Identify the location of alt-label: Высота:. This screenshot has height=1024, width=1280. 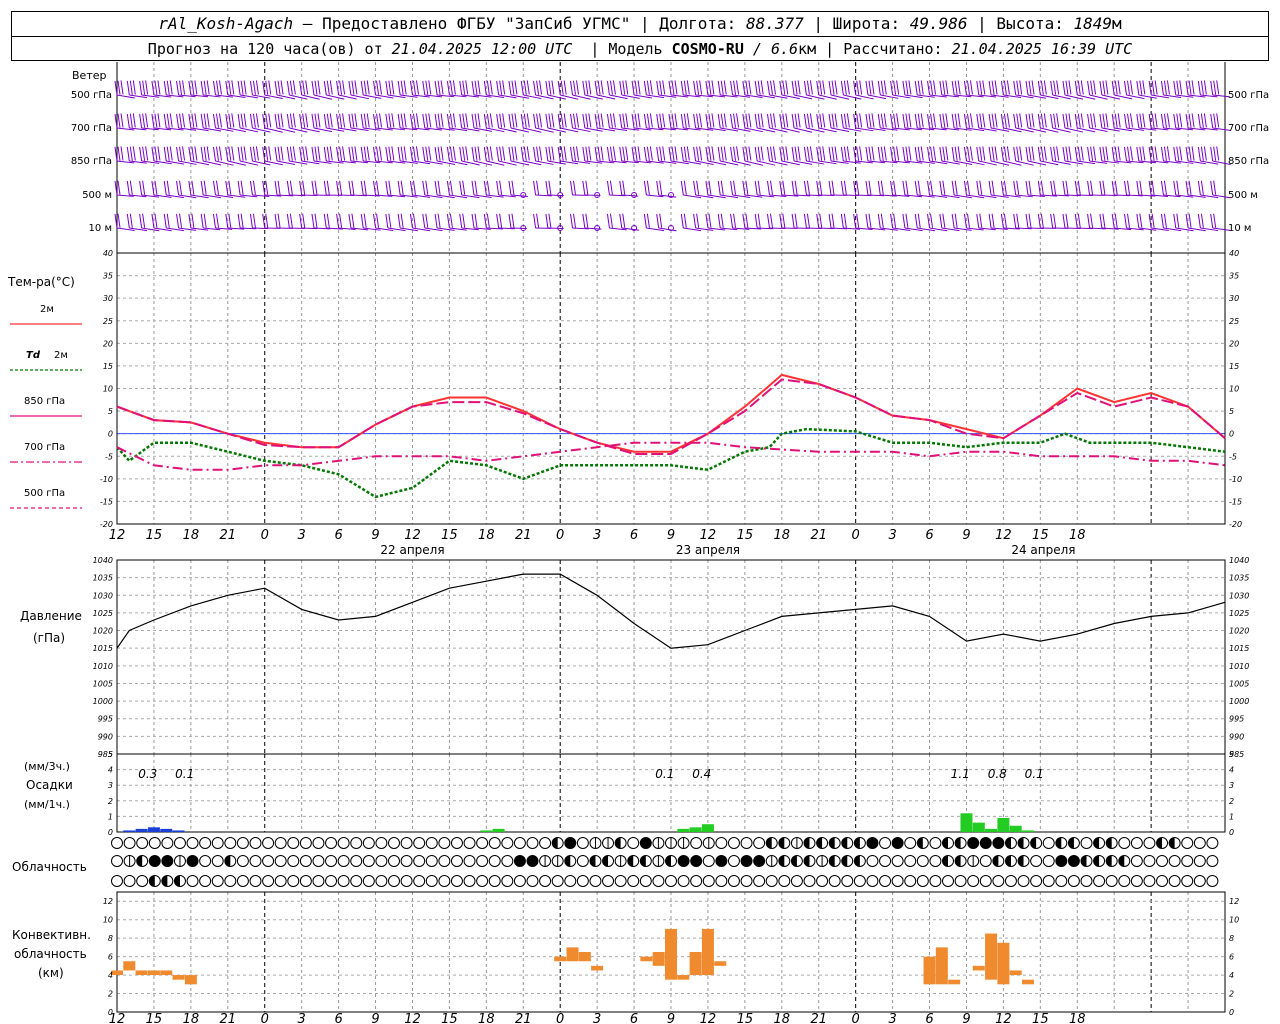
(1030, 23).